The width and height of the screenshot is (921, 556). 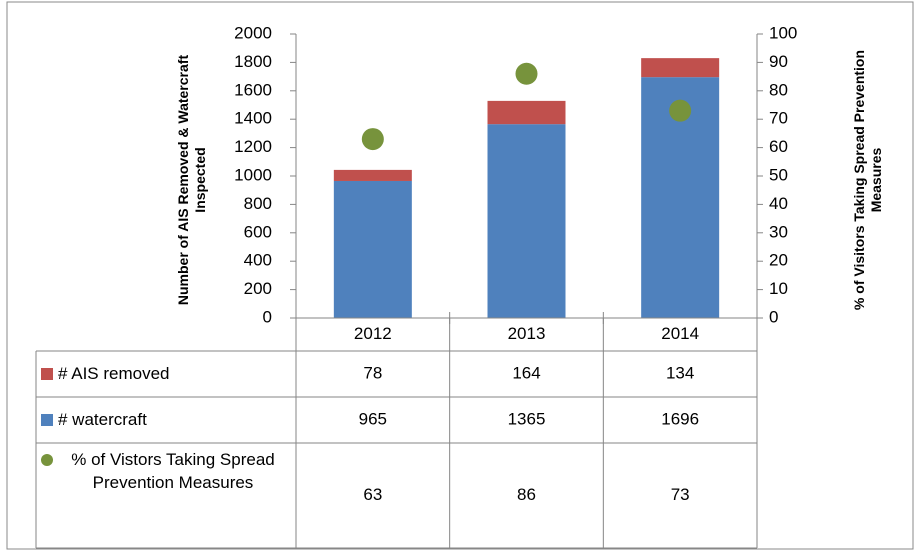 I want to click on y-tick-label: 2000, so click(x=253, y=32).